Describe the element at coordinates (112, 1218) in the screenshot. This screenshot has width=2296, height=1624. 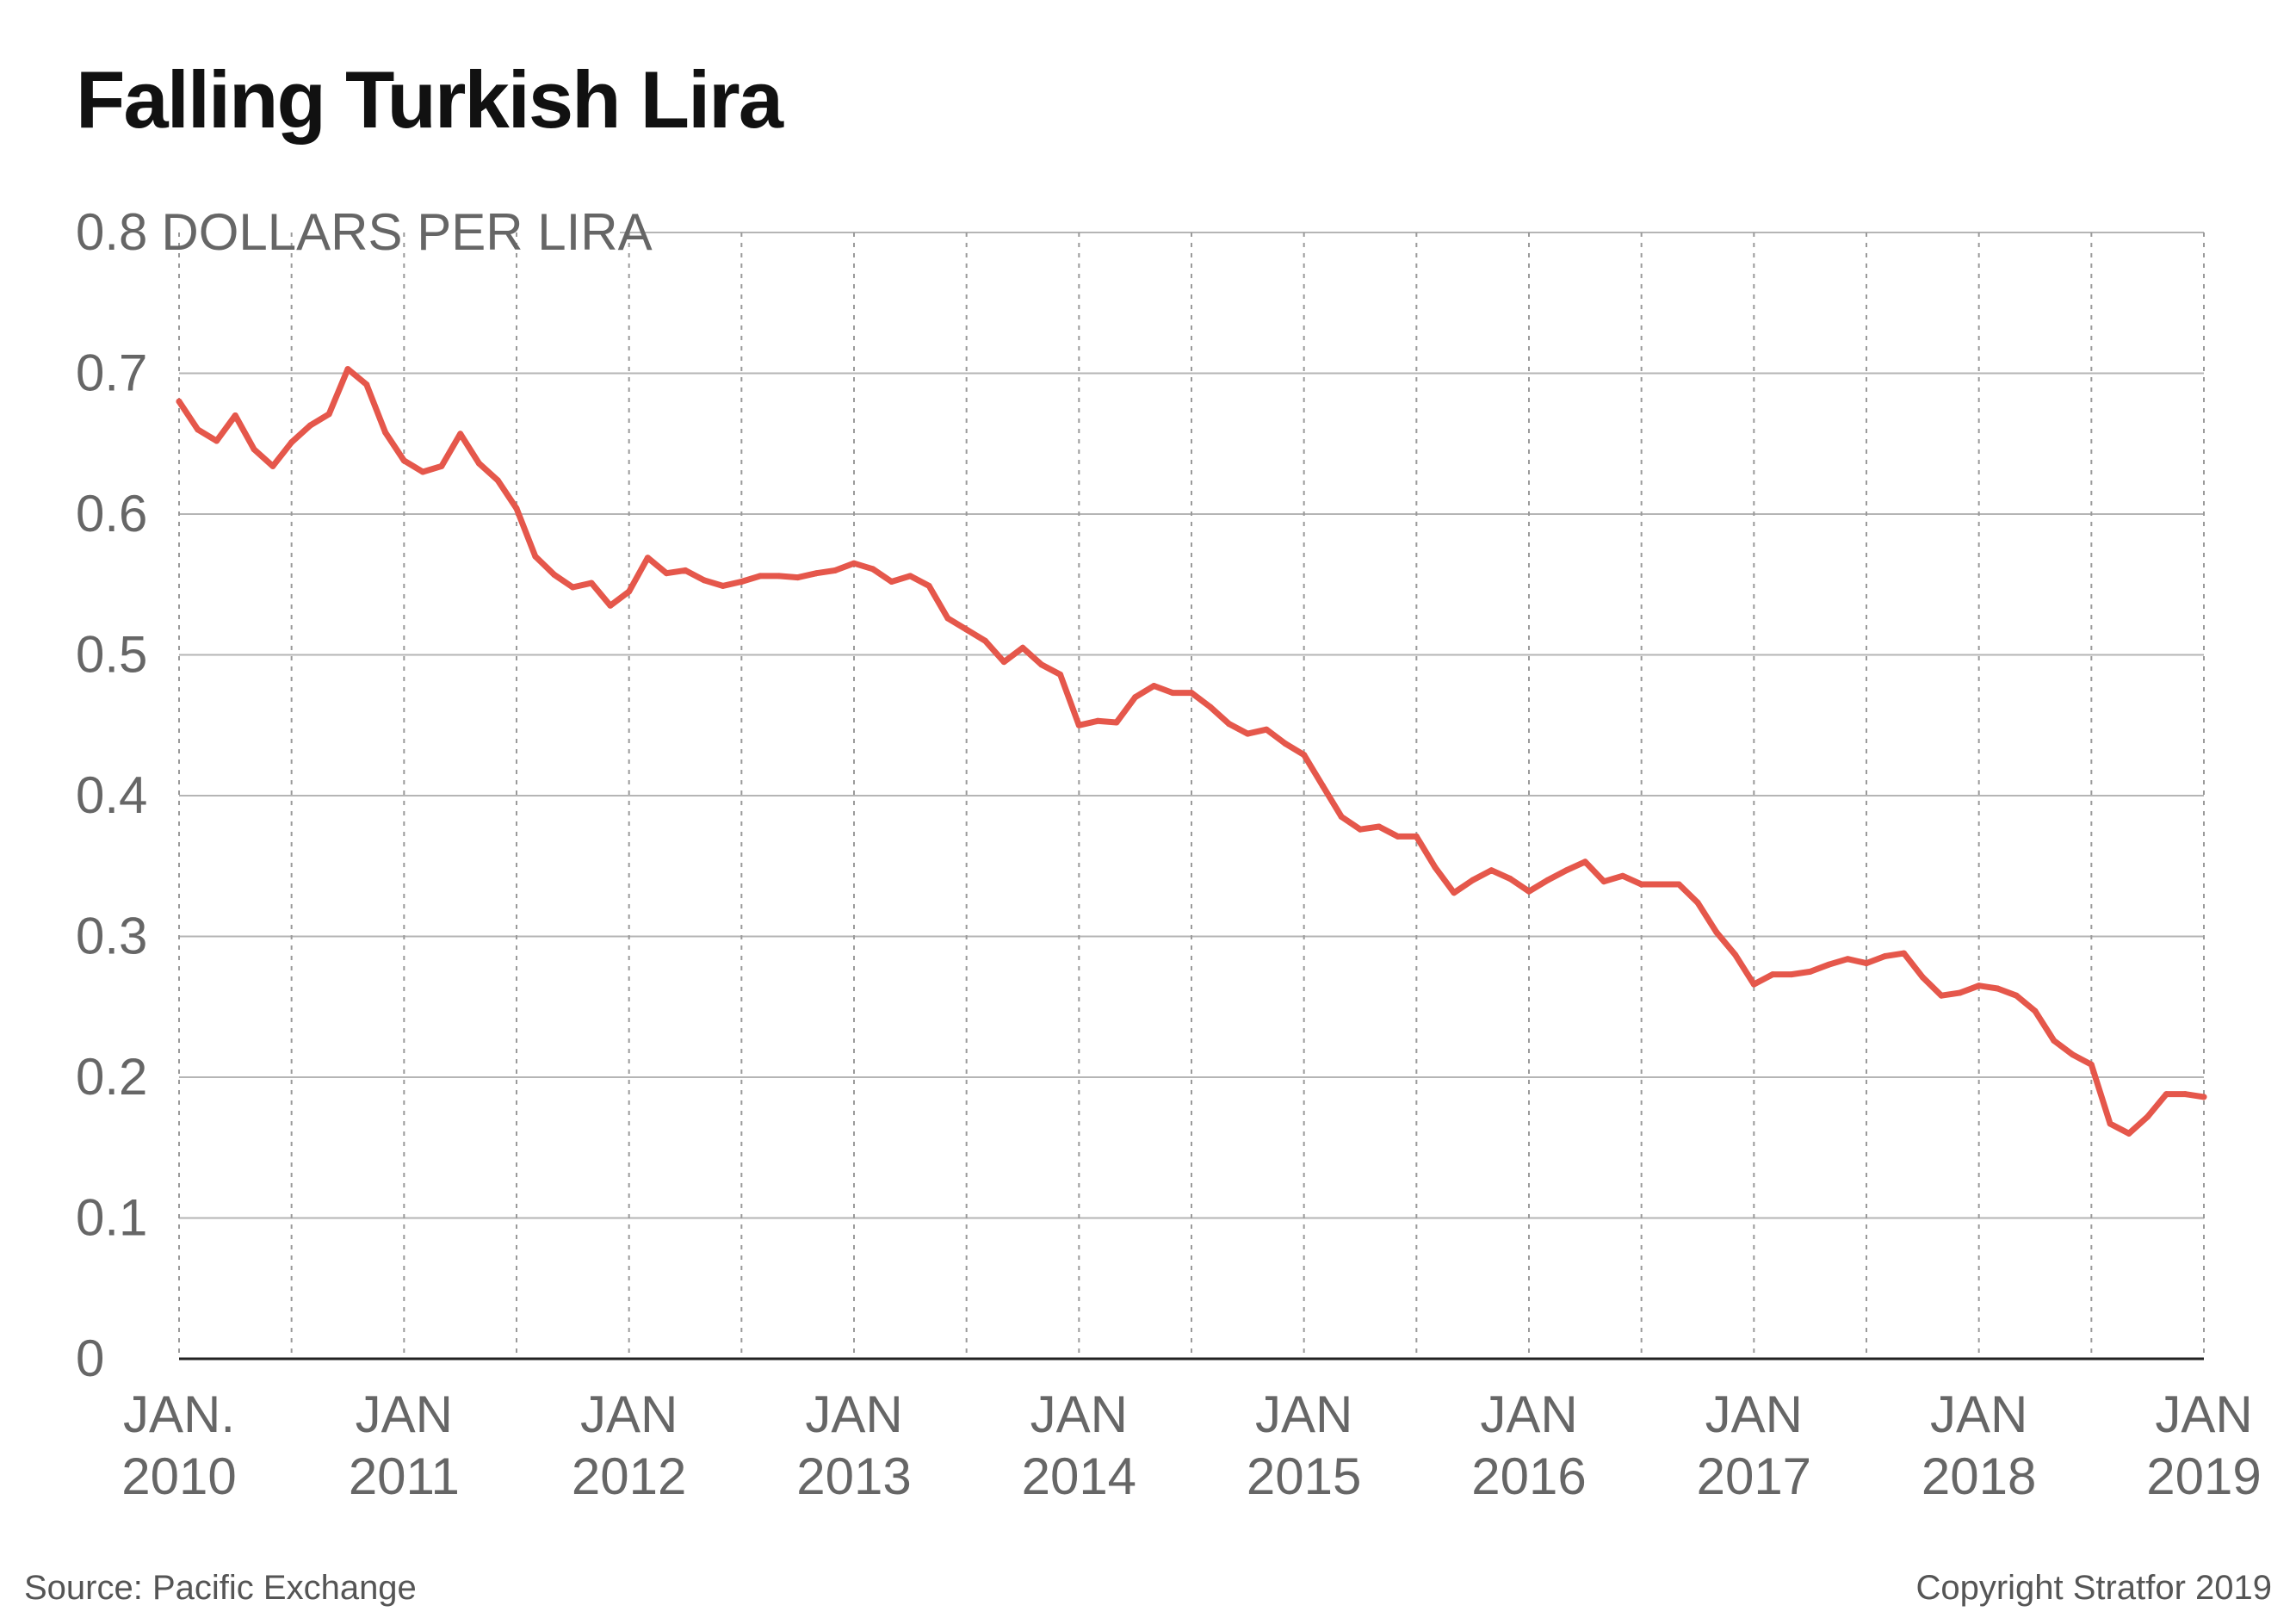
I see `y-tick-label: 0.1` at that location.